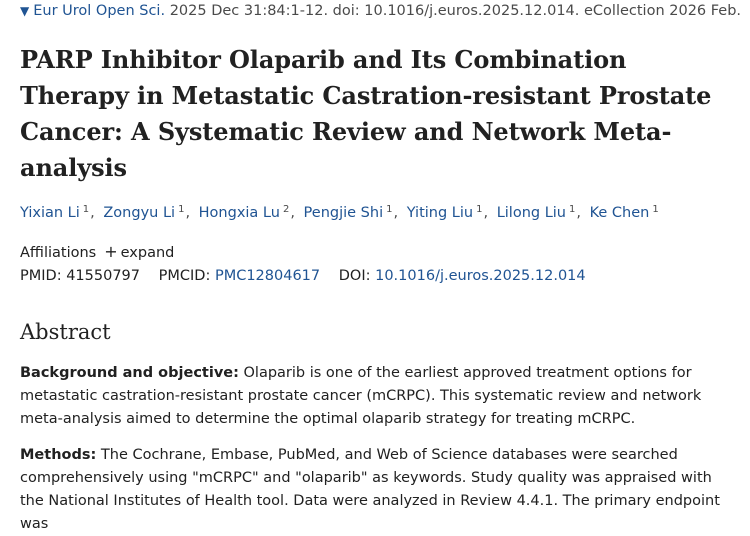 The width and height of the screenshot is (750, 536). Describe the element at coordinates (343, 213) in the screenshot. I see `author-link: Pengjie Shi` at that location.